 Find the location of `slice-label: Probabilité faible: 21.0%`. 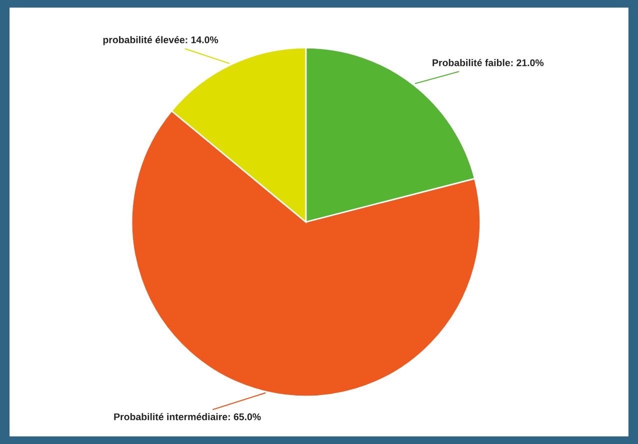

slice-label: Probabilité faible: 21.0% is located at coordinates (488, 62).